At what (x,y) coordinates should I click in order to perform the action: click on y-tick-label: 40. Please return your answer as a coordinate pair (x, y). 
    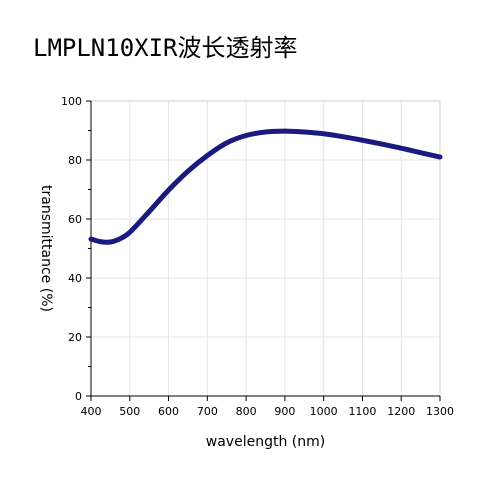
    Looking at the image, I should click on (75, 278).